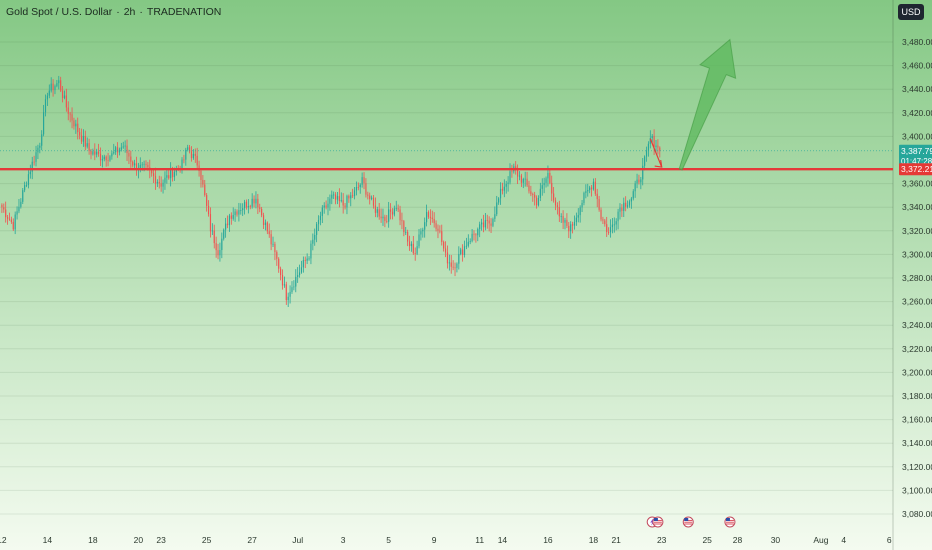 The image size is (932, 550). I want to click on price-tick-label: 3,320.00, so click(917, 231).